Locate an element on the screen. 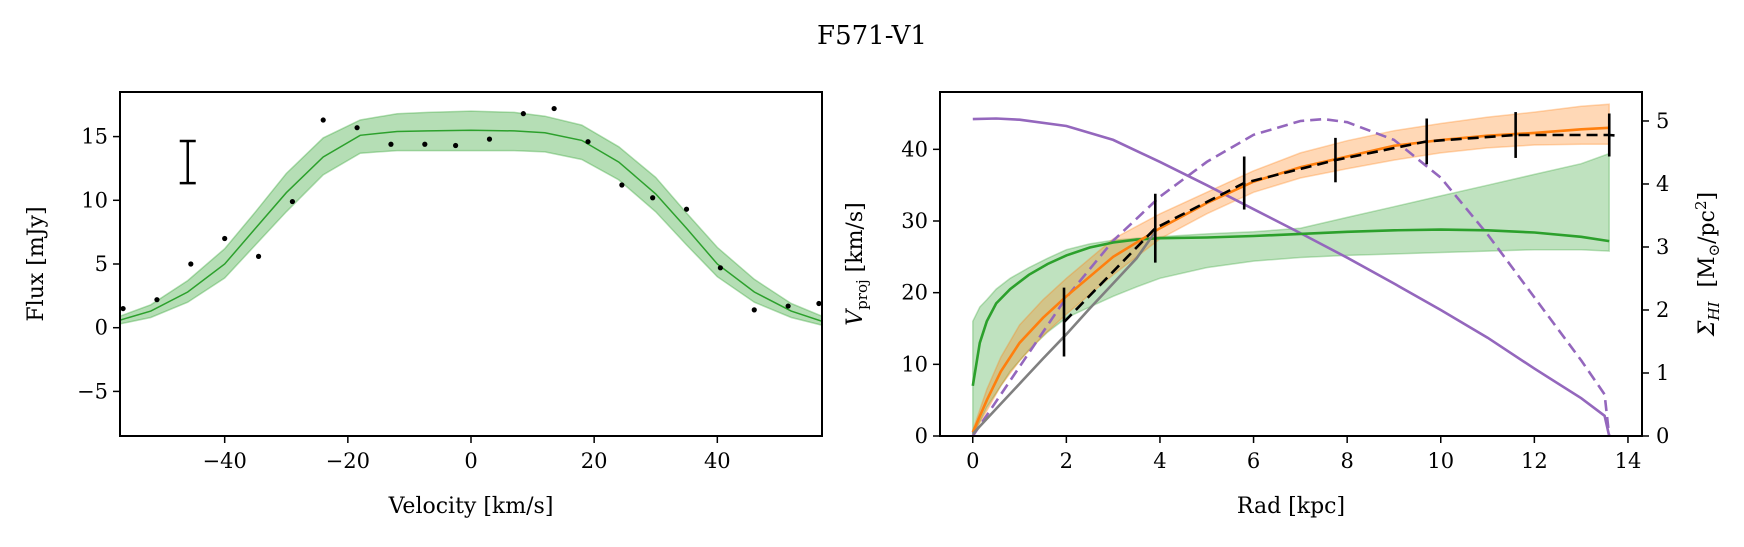  spectrum-y-tick-label: 5 is located at coordinates (101, 264).